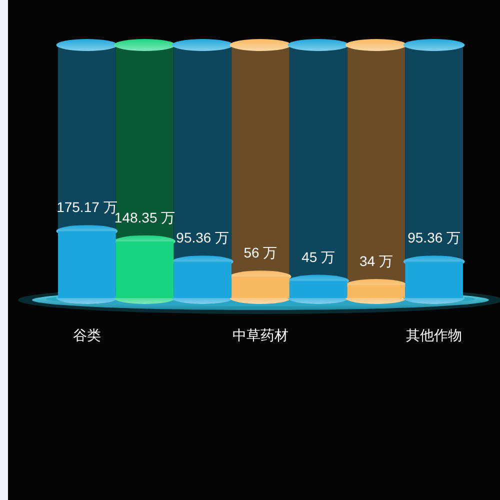 The image size is (500, 500). Describe the element at coordinates (434, 335) in the screenshot. I see `x-tick-label: 其他作物` at that location.